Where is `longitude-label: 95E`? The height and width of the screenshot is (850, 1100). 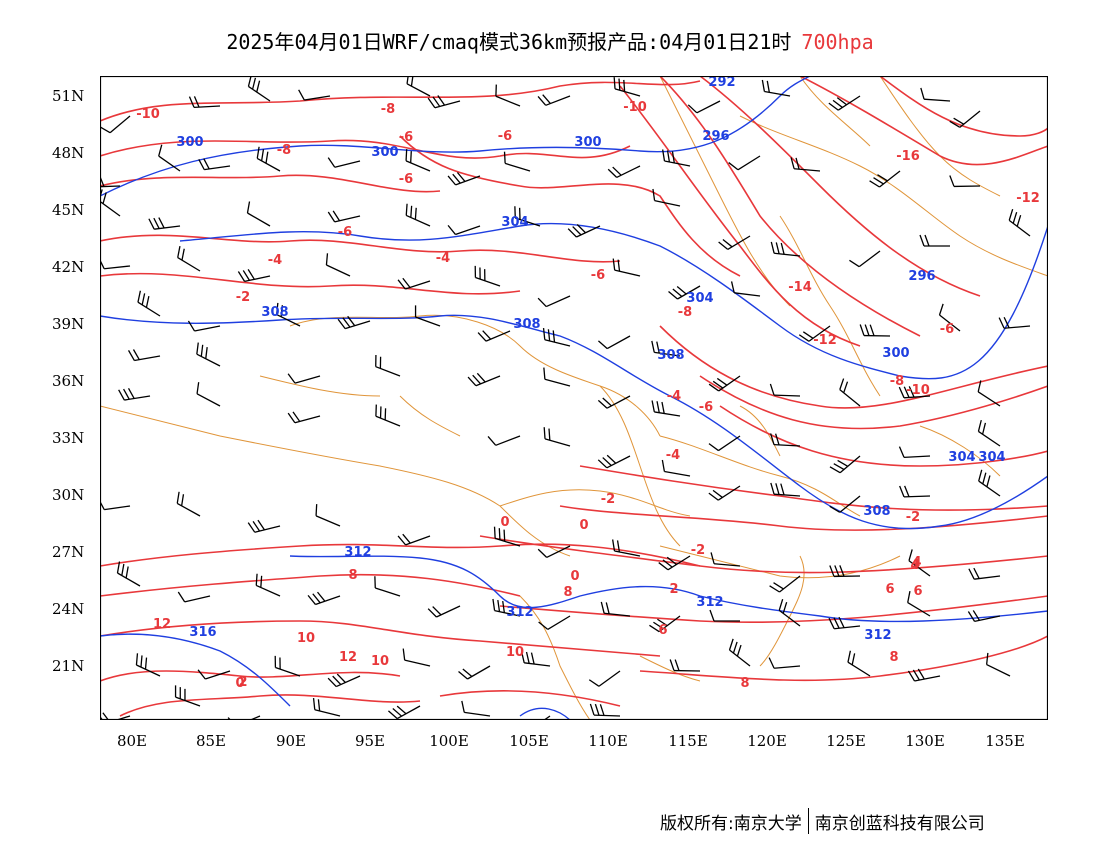 longitude-label: 95E is located at coordinates (370, 741).